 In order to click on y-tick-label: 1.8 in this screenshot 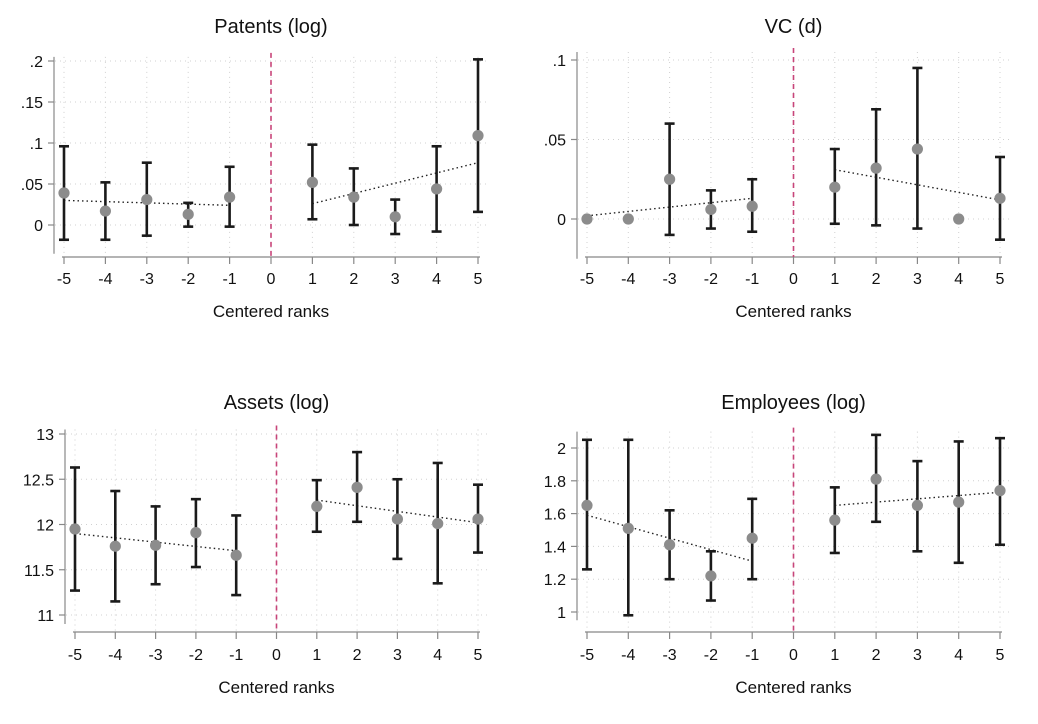, I will do `click(555, 482)`.